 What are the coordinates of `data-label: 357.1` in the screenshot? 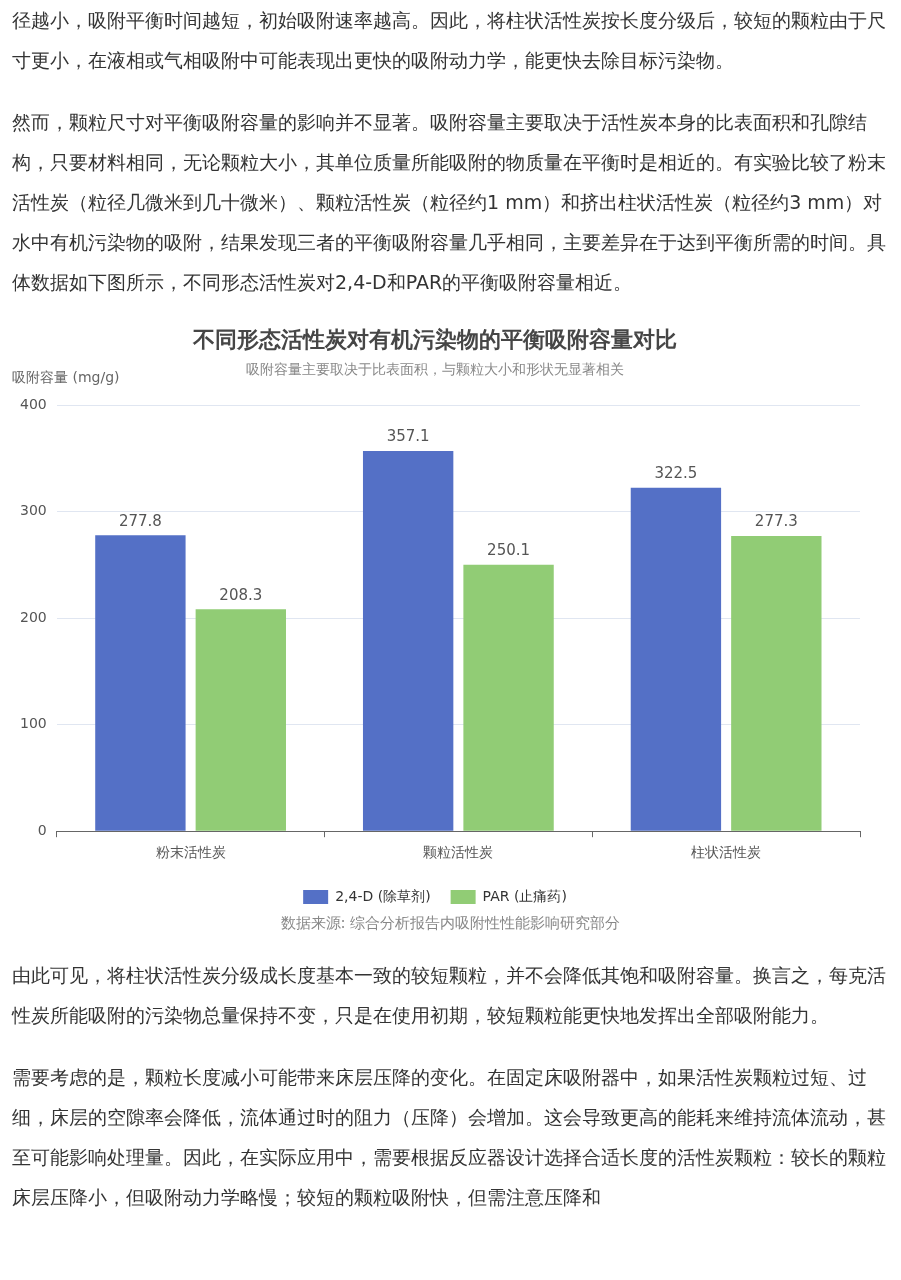 It's located at (408, 436).